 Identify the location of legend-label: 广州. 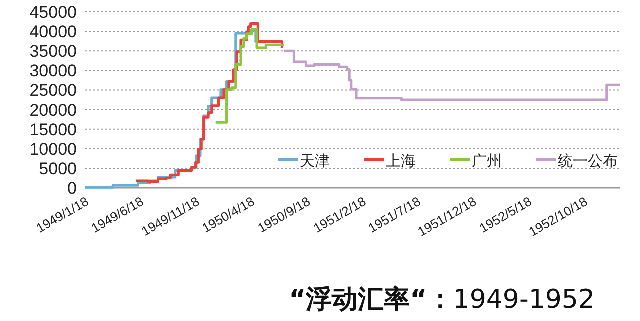
(487, 161).